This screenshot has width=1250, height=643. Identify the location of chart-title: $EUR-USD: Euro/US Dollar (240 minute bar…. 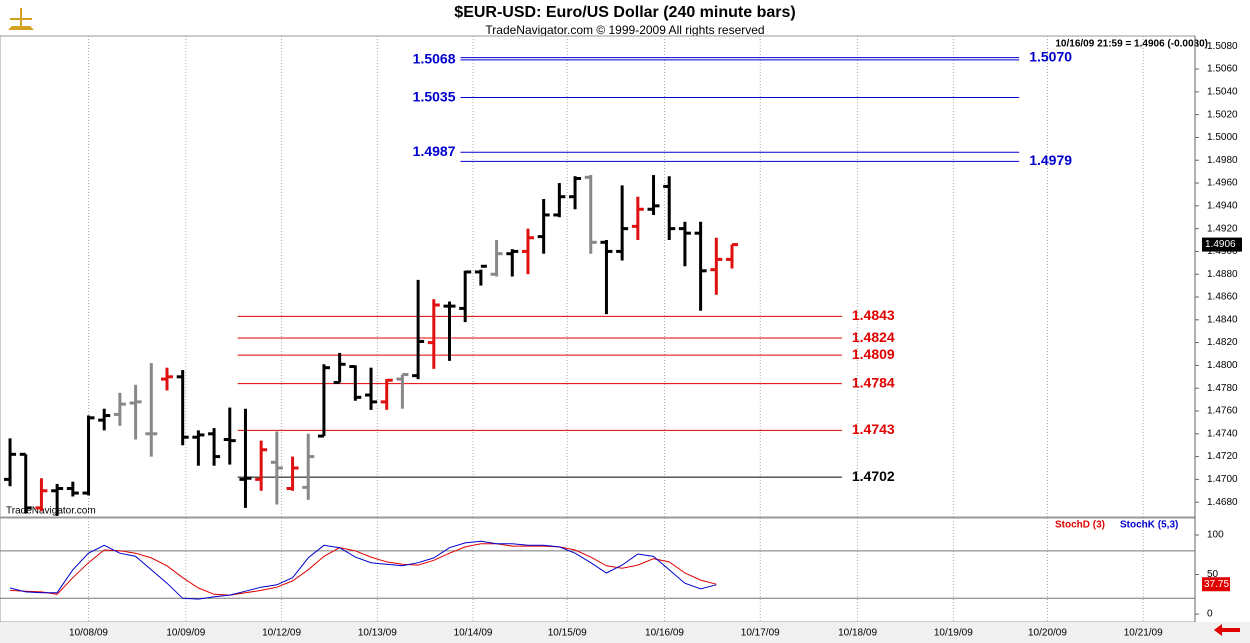
(624, 12).